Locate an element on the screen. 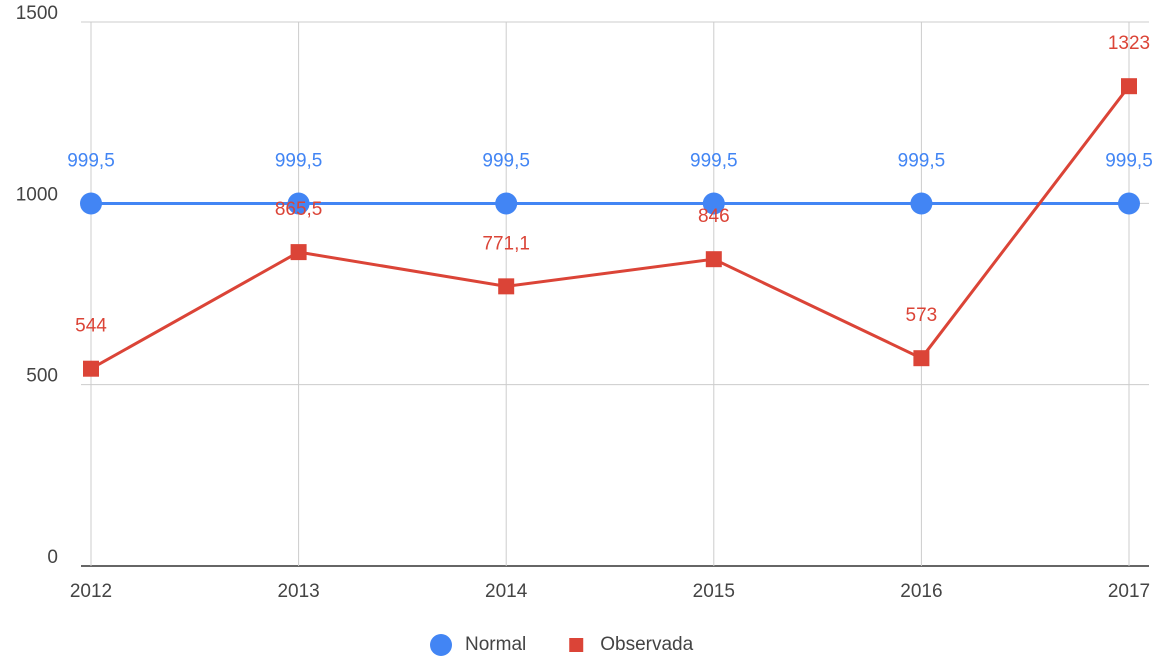  data-label: 771,1 is located at coordinates (506, 243).